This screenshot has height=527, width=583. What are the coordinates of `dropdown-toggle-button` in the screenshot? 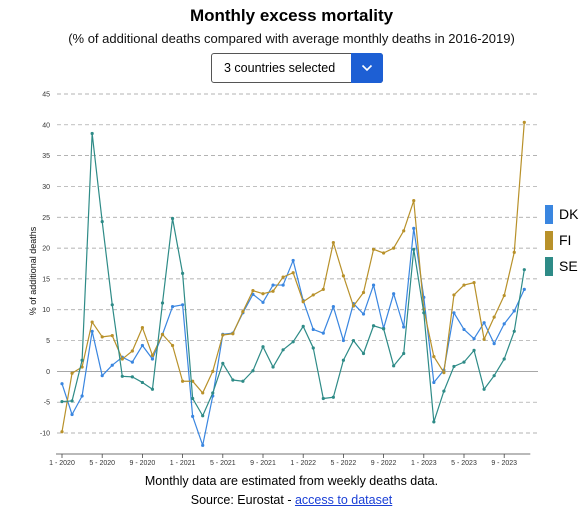 It's located at (367, 68).